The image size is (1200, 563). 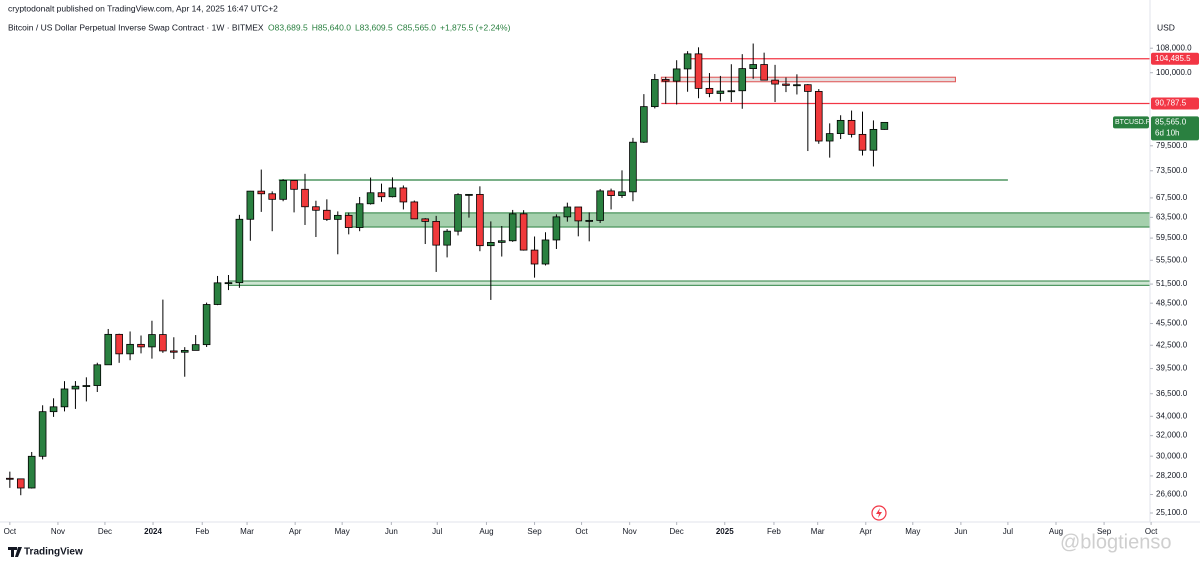 What do you see at coordinates (374, 27) in the screenshot?
I see `ohlc-value: L83,609.5` at bounding box center [374, 27].